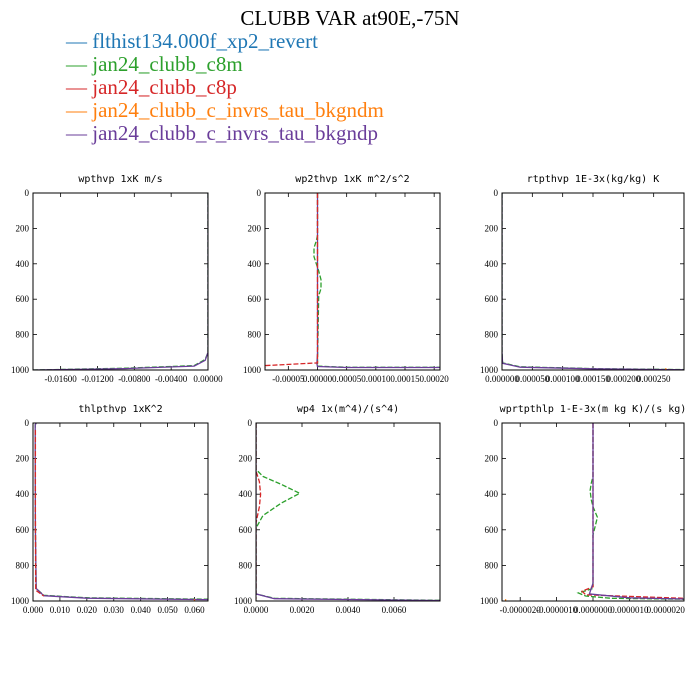 The image size is (700, 700). Describe the element at coordinates (256, 610) in the screenshot. I see `x-tick-label-4-0: 0.0000` at that location.